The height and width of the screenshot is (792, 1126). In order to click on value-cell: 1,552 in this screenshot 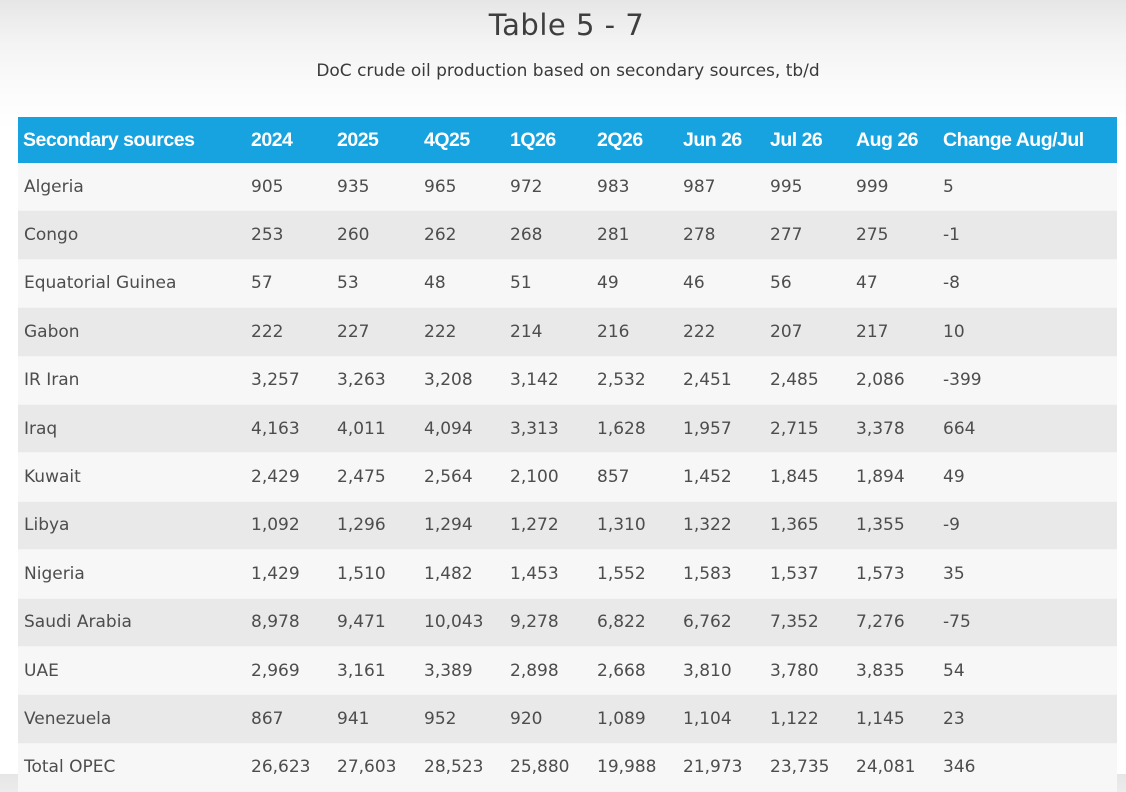, I will do `click(635, 574)`.